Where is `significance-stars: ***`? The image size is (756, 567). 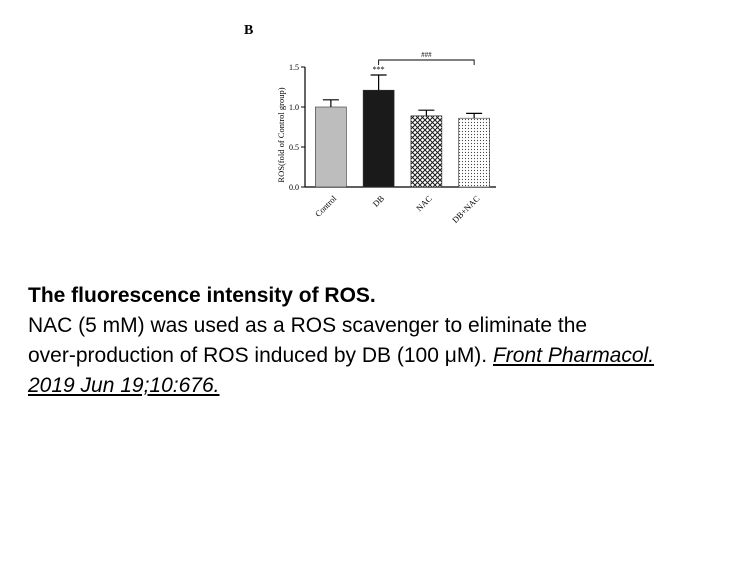 significance-stars: *** is located at coordinates (379, 69).